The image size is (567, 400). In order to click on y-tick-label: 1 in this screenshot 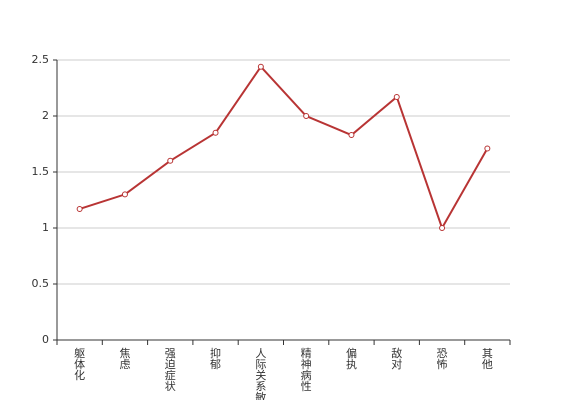, I will do `click(45, 227)`.